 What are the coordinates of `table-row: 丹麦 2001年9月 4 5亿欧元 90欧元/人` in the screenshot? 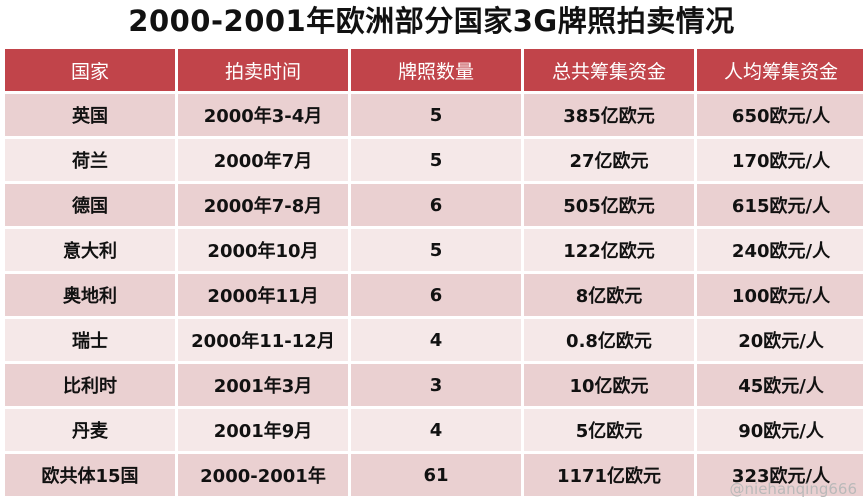 It's located at (434, 430).